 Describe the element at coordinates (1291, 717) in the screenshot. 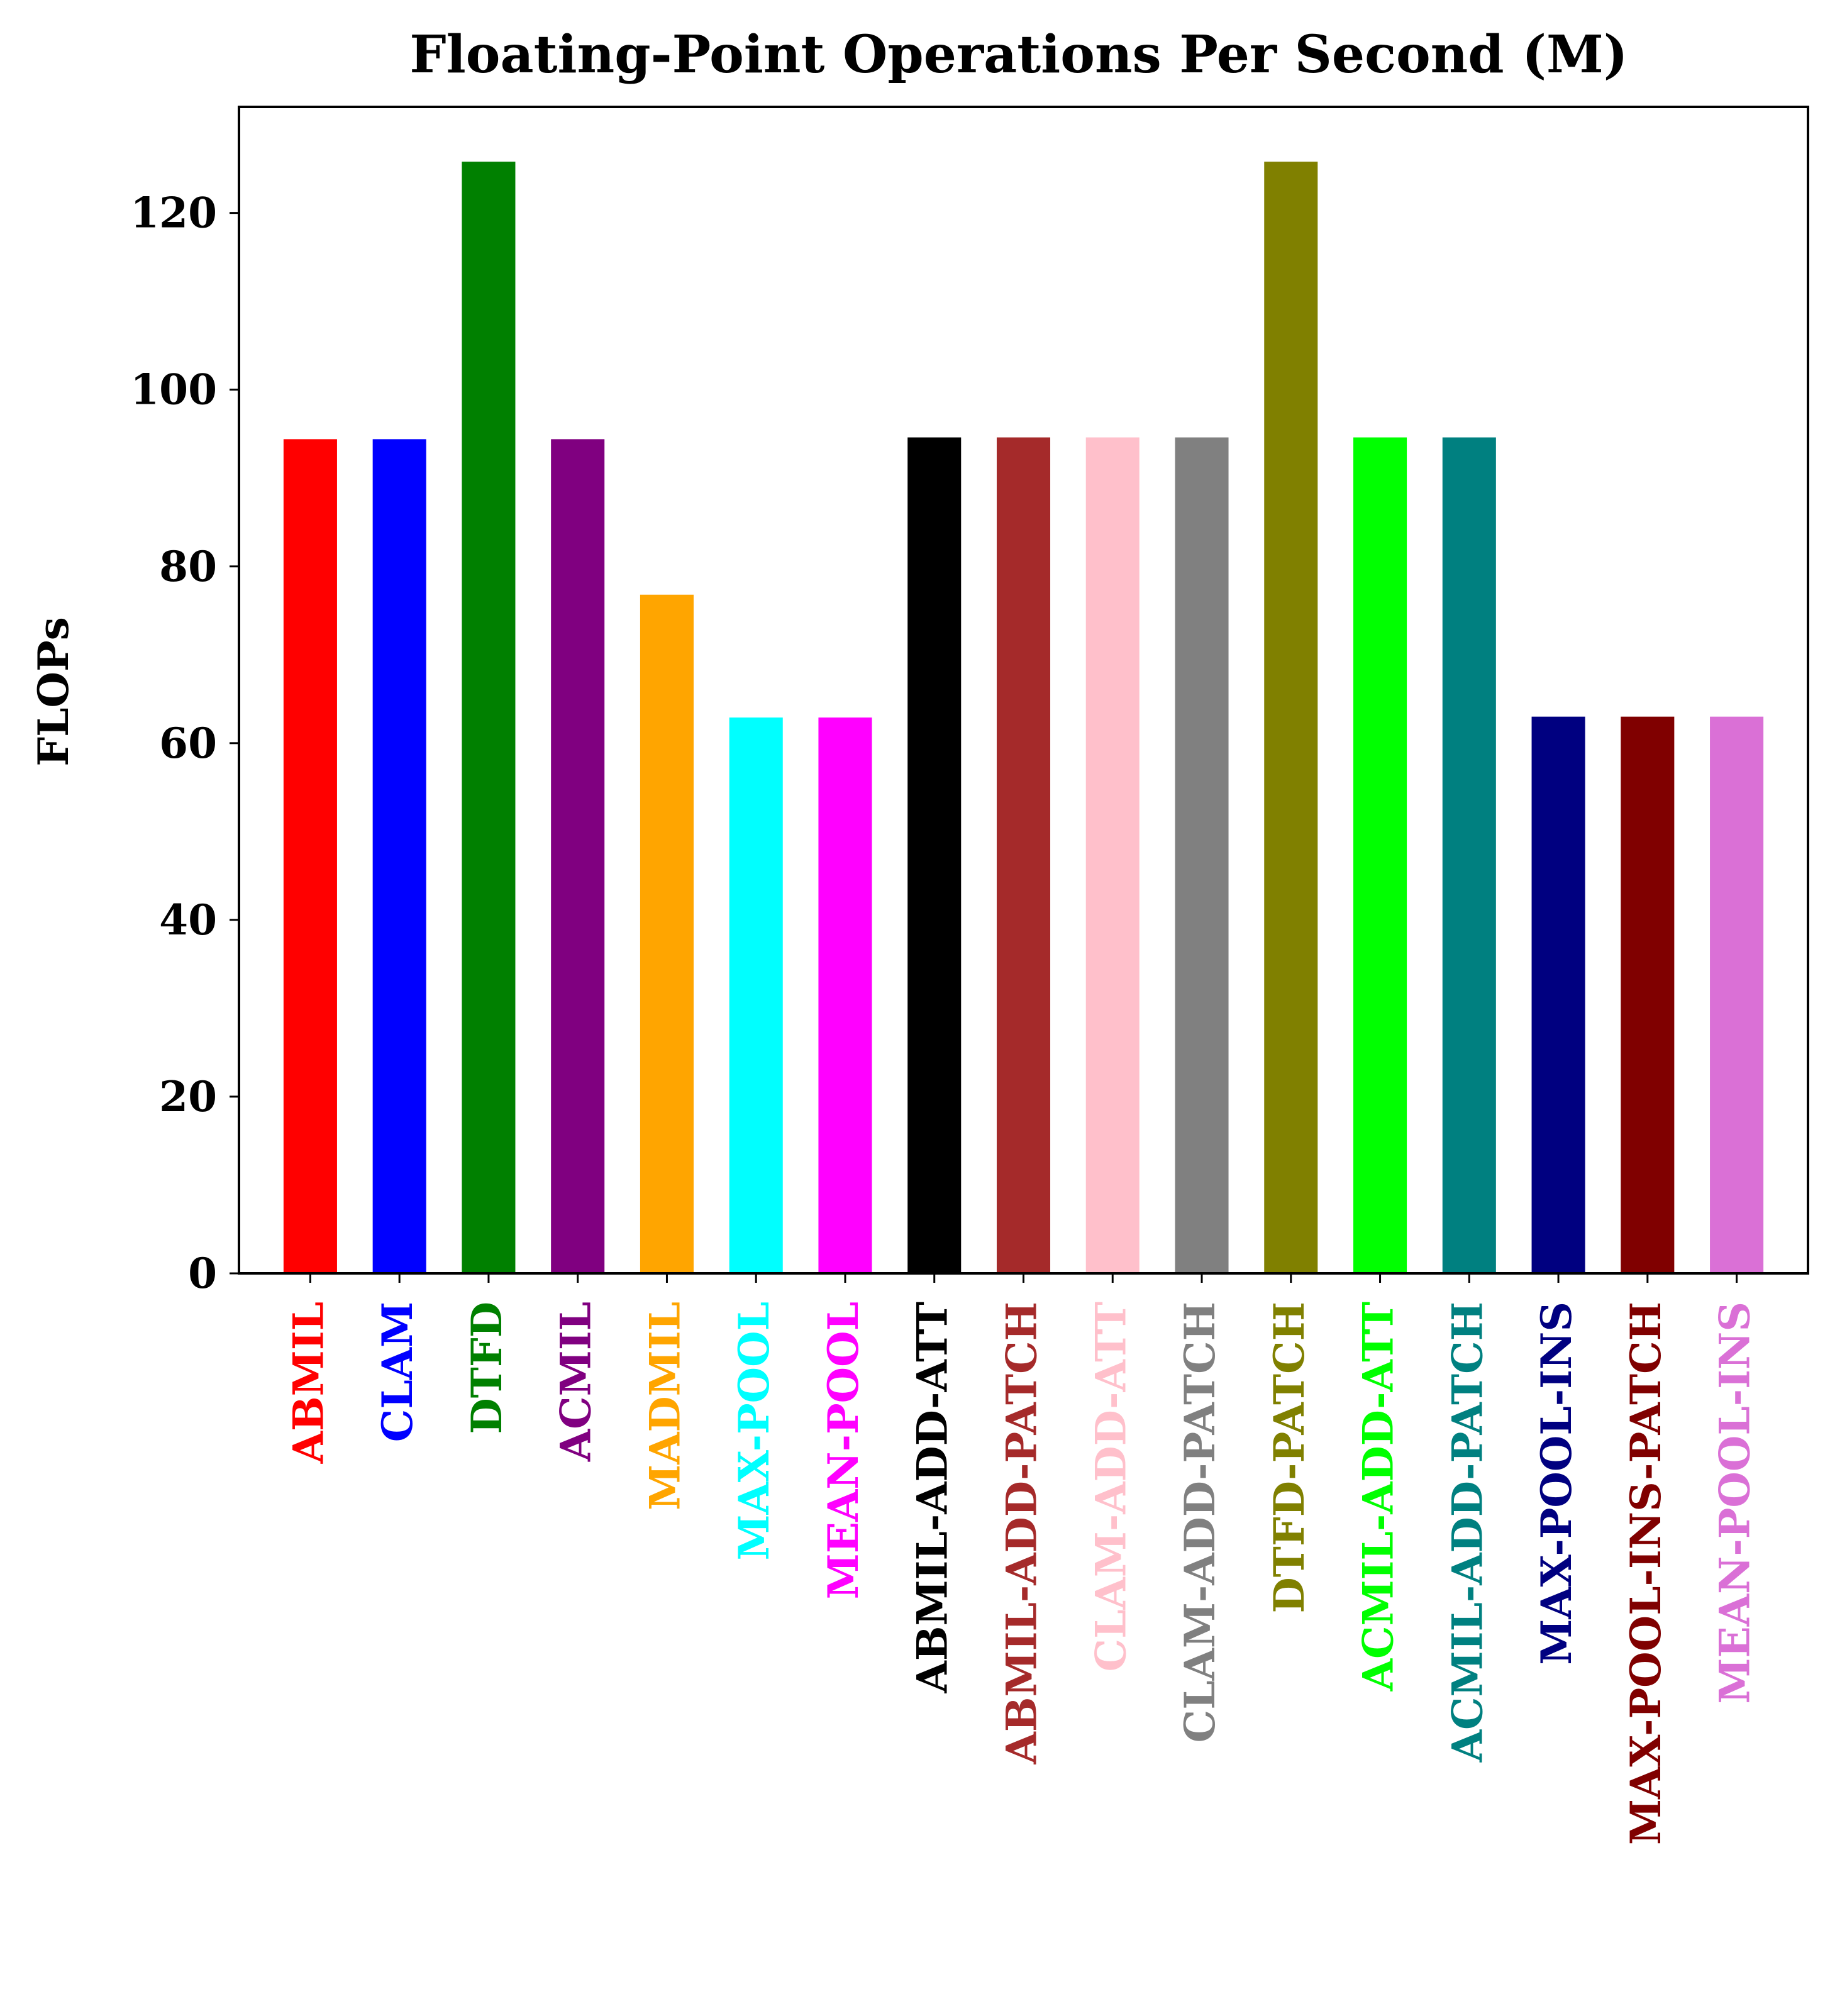

I see `bar-dtfd-patch` at that location.